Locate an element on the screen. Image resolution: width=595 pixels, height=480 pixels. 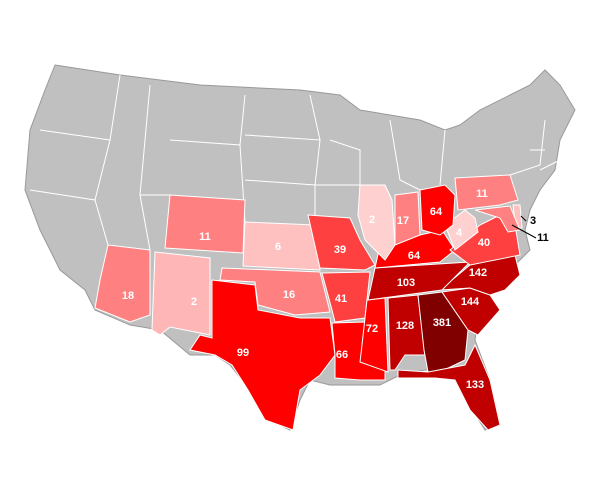
region-value: 18 is located at coordinates (128, 296).